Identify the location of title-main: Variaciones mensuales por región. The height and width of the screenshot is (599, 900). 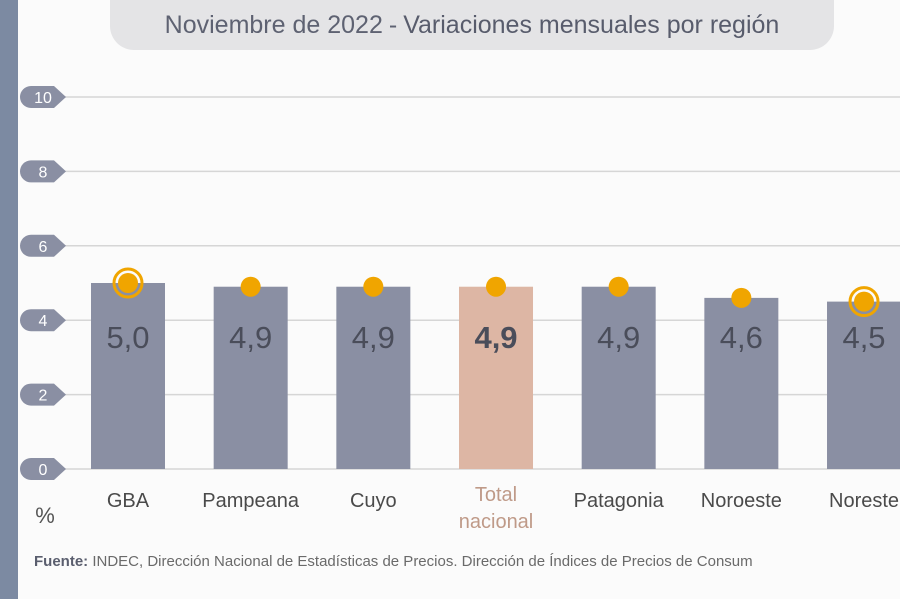
(591, 24).